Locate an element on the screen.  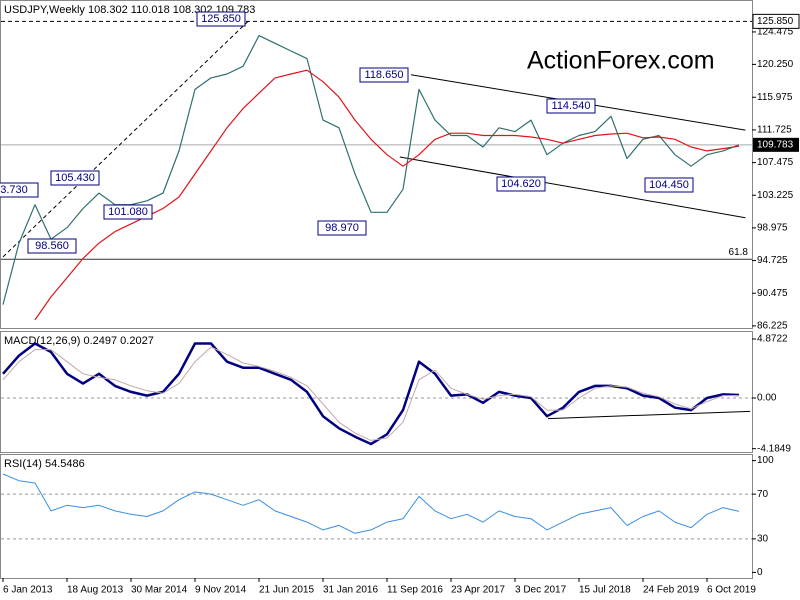
panel-title: RSI(14) 54.5486 is located at coordinates (44, 464).